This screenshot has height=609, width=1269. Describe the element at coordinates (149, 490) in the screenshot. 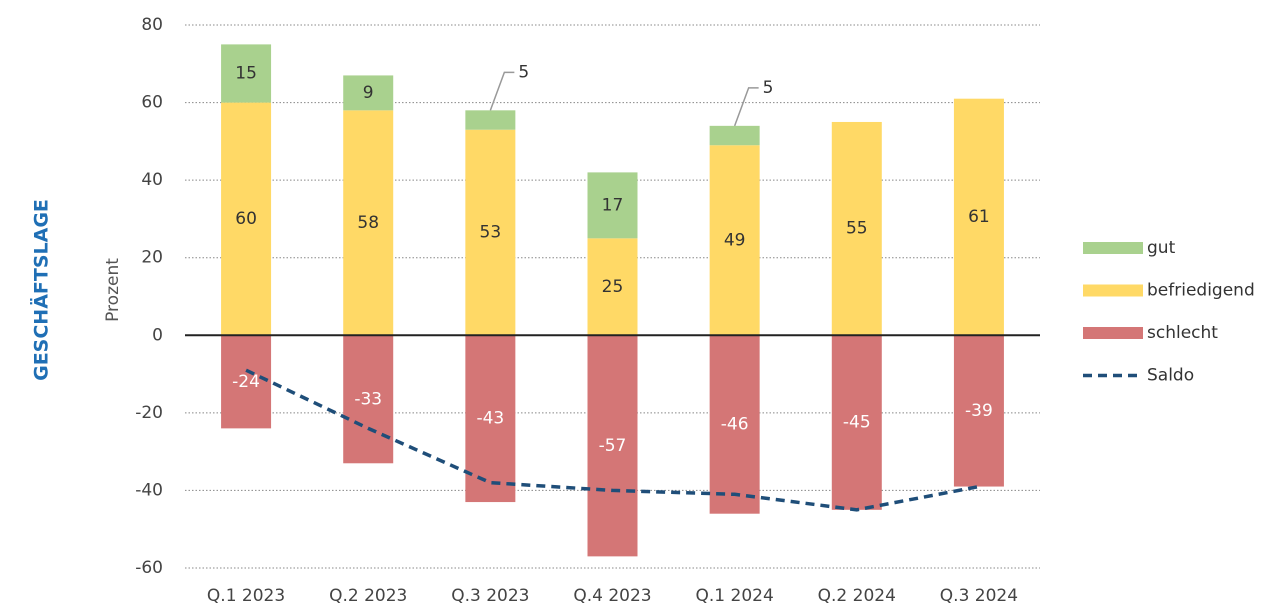

I see `y-tick-label: -40` at that location.